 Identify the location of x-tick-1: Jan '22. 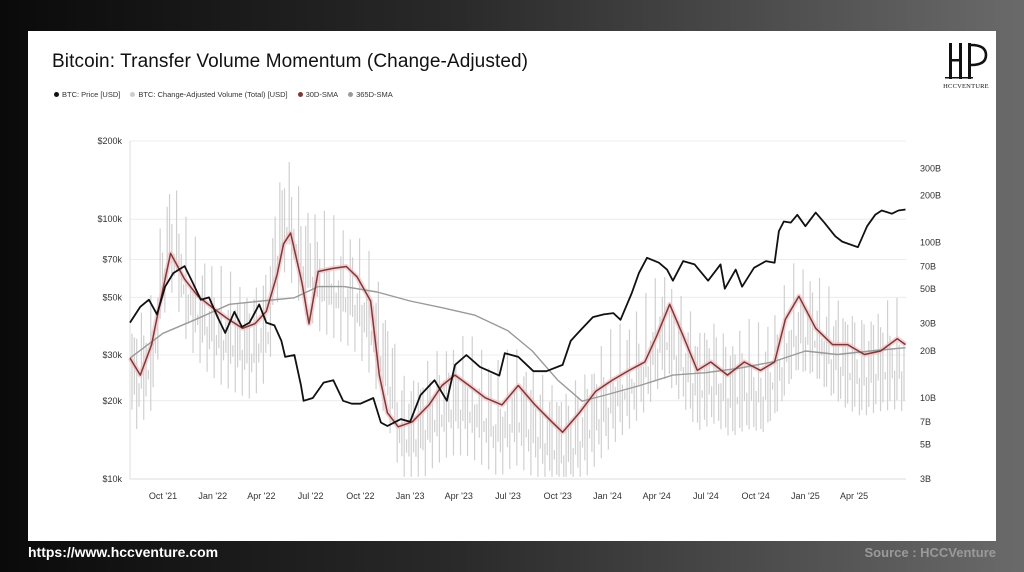
(212, 496).